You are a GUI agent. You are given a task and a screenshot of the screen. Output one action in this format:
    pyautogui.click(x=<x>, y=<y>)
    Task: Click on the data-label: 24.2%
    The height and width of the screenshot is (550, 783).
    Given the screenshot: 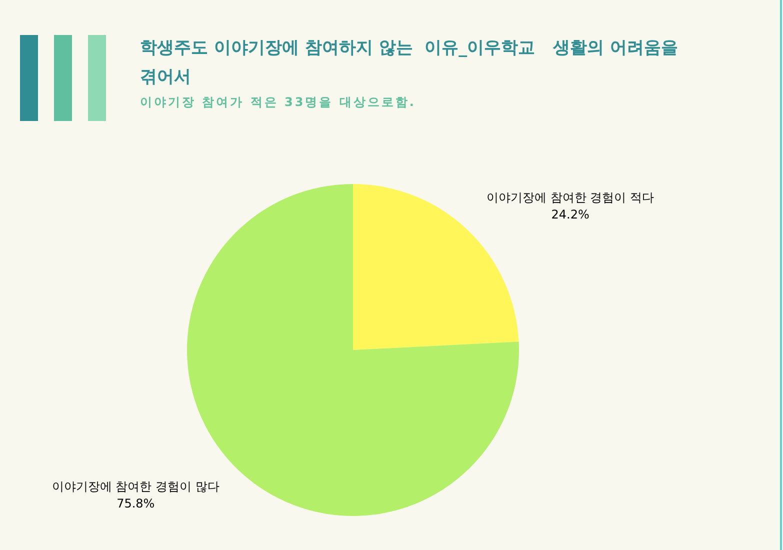 What is the action you would take?
    pyautogui.click(x=570, y=215)
    